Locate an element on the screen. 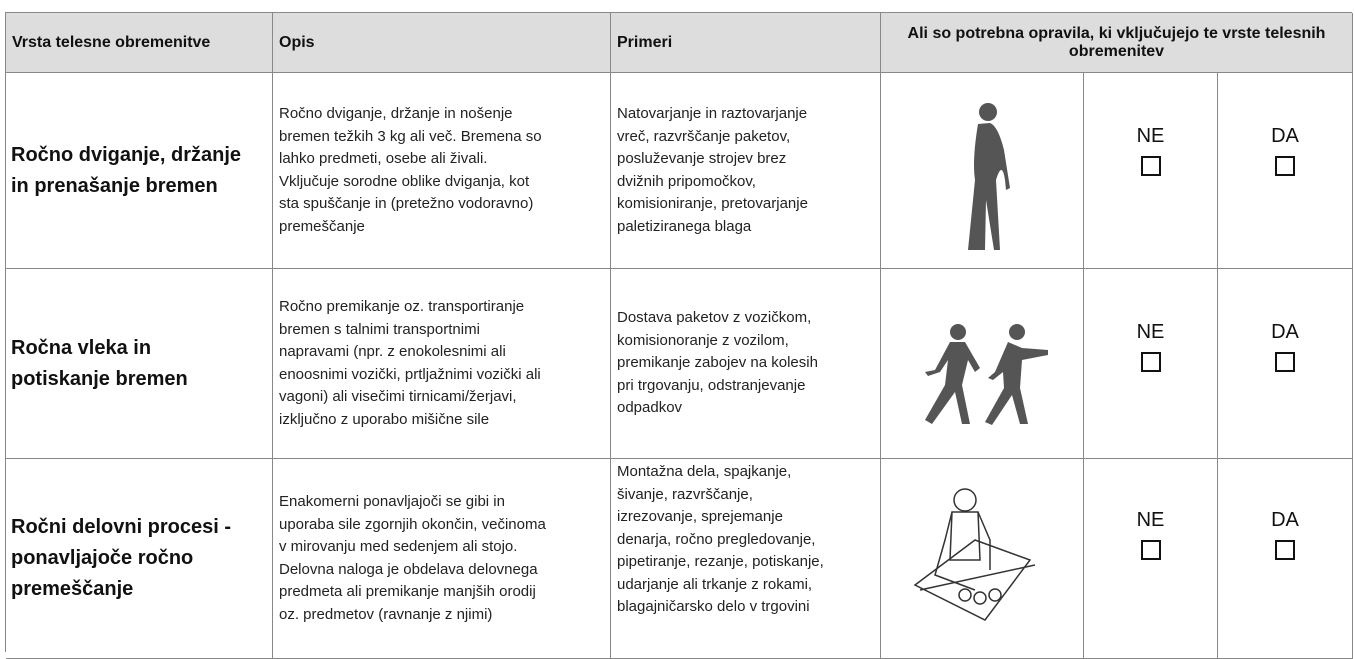 This screenshot has width=1355, height=659. text-line: bremen s talnimi transportnimi is located at coordinates (379, 329).